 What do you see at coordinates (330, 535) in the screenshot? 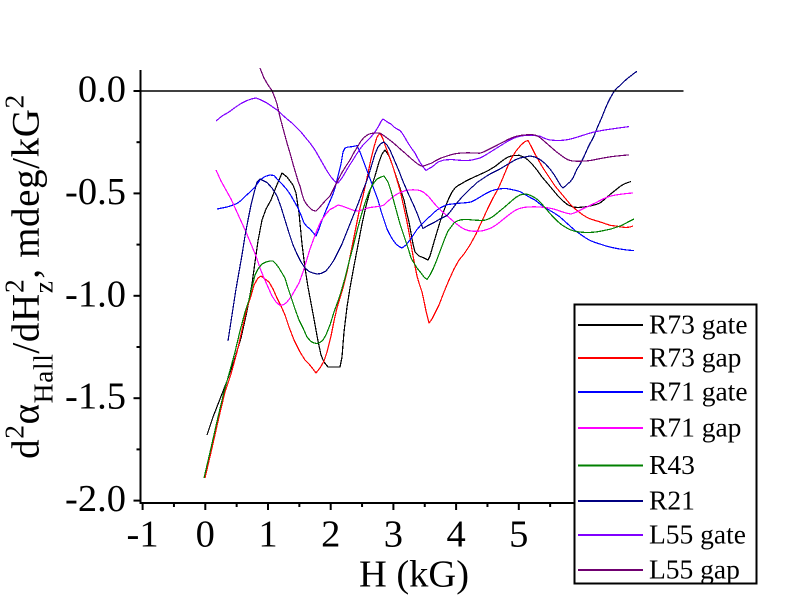
I see `svg-text: 2` at bounding box center [330, 535].